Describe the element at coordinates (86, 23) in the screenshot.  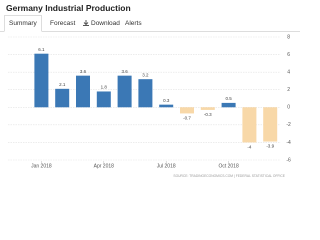
I see `download-icon` at that location.